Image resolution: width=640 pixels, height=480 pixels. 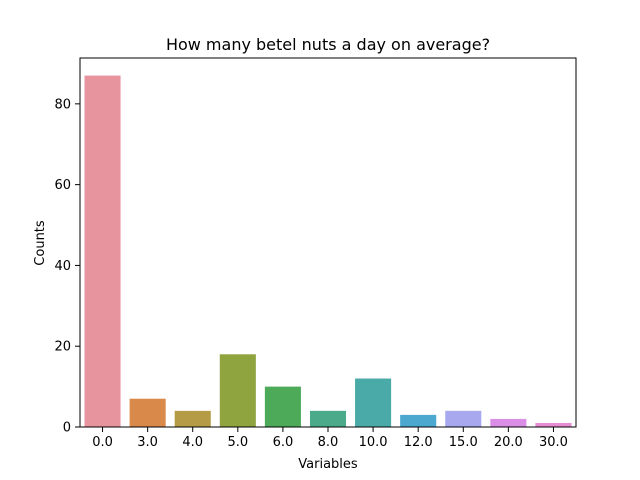 I want to click on x-tick-label: 8.0, so click(x=328, y=442).